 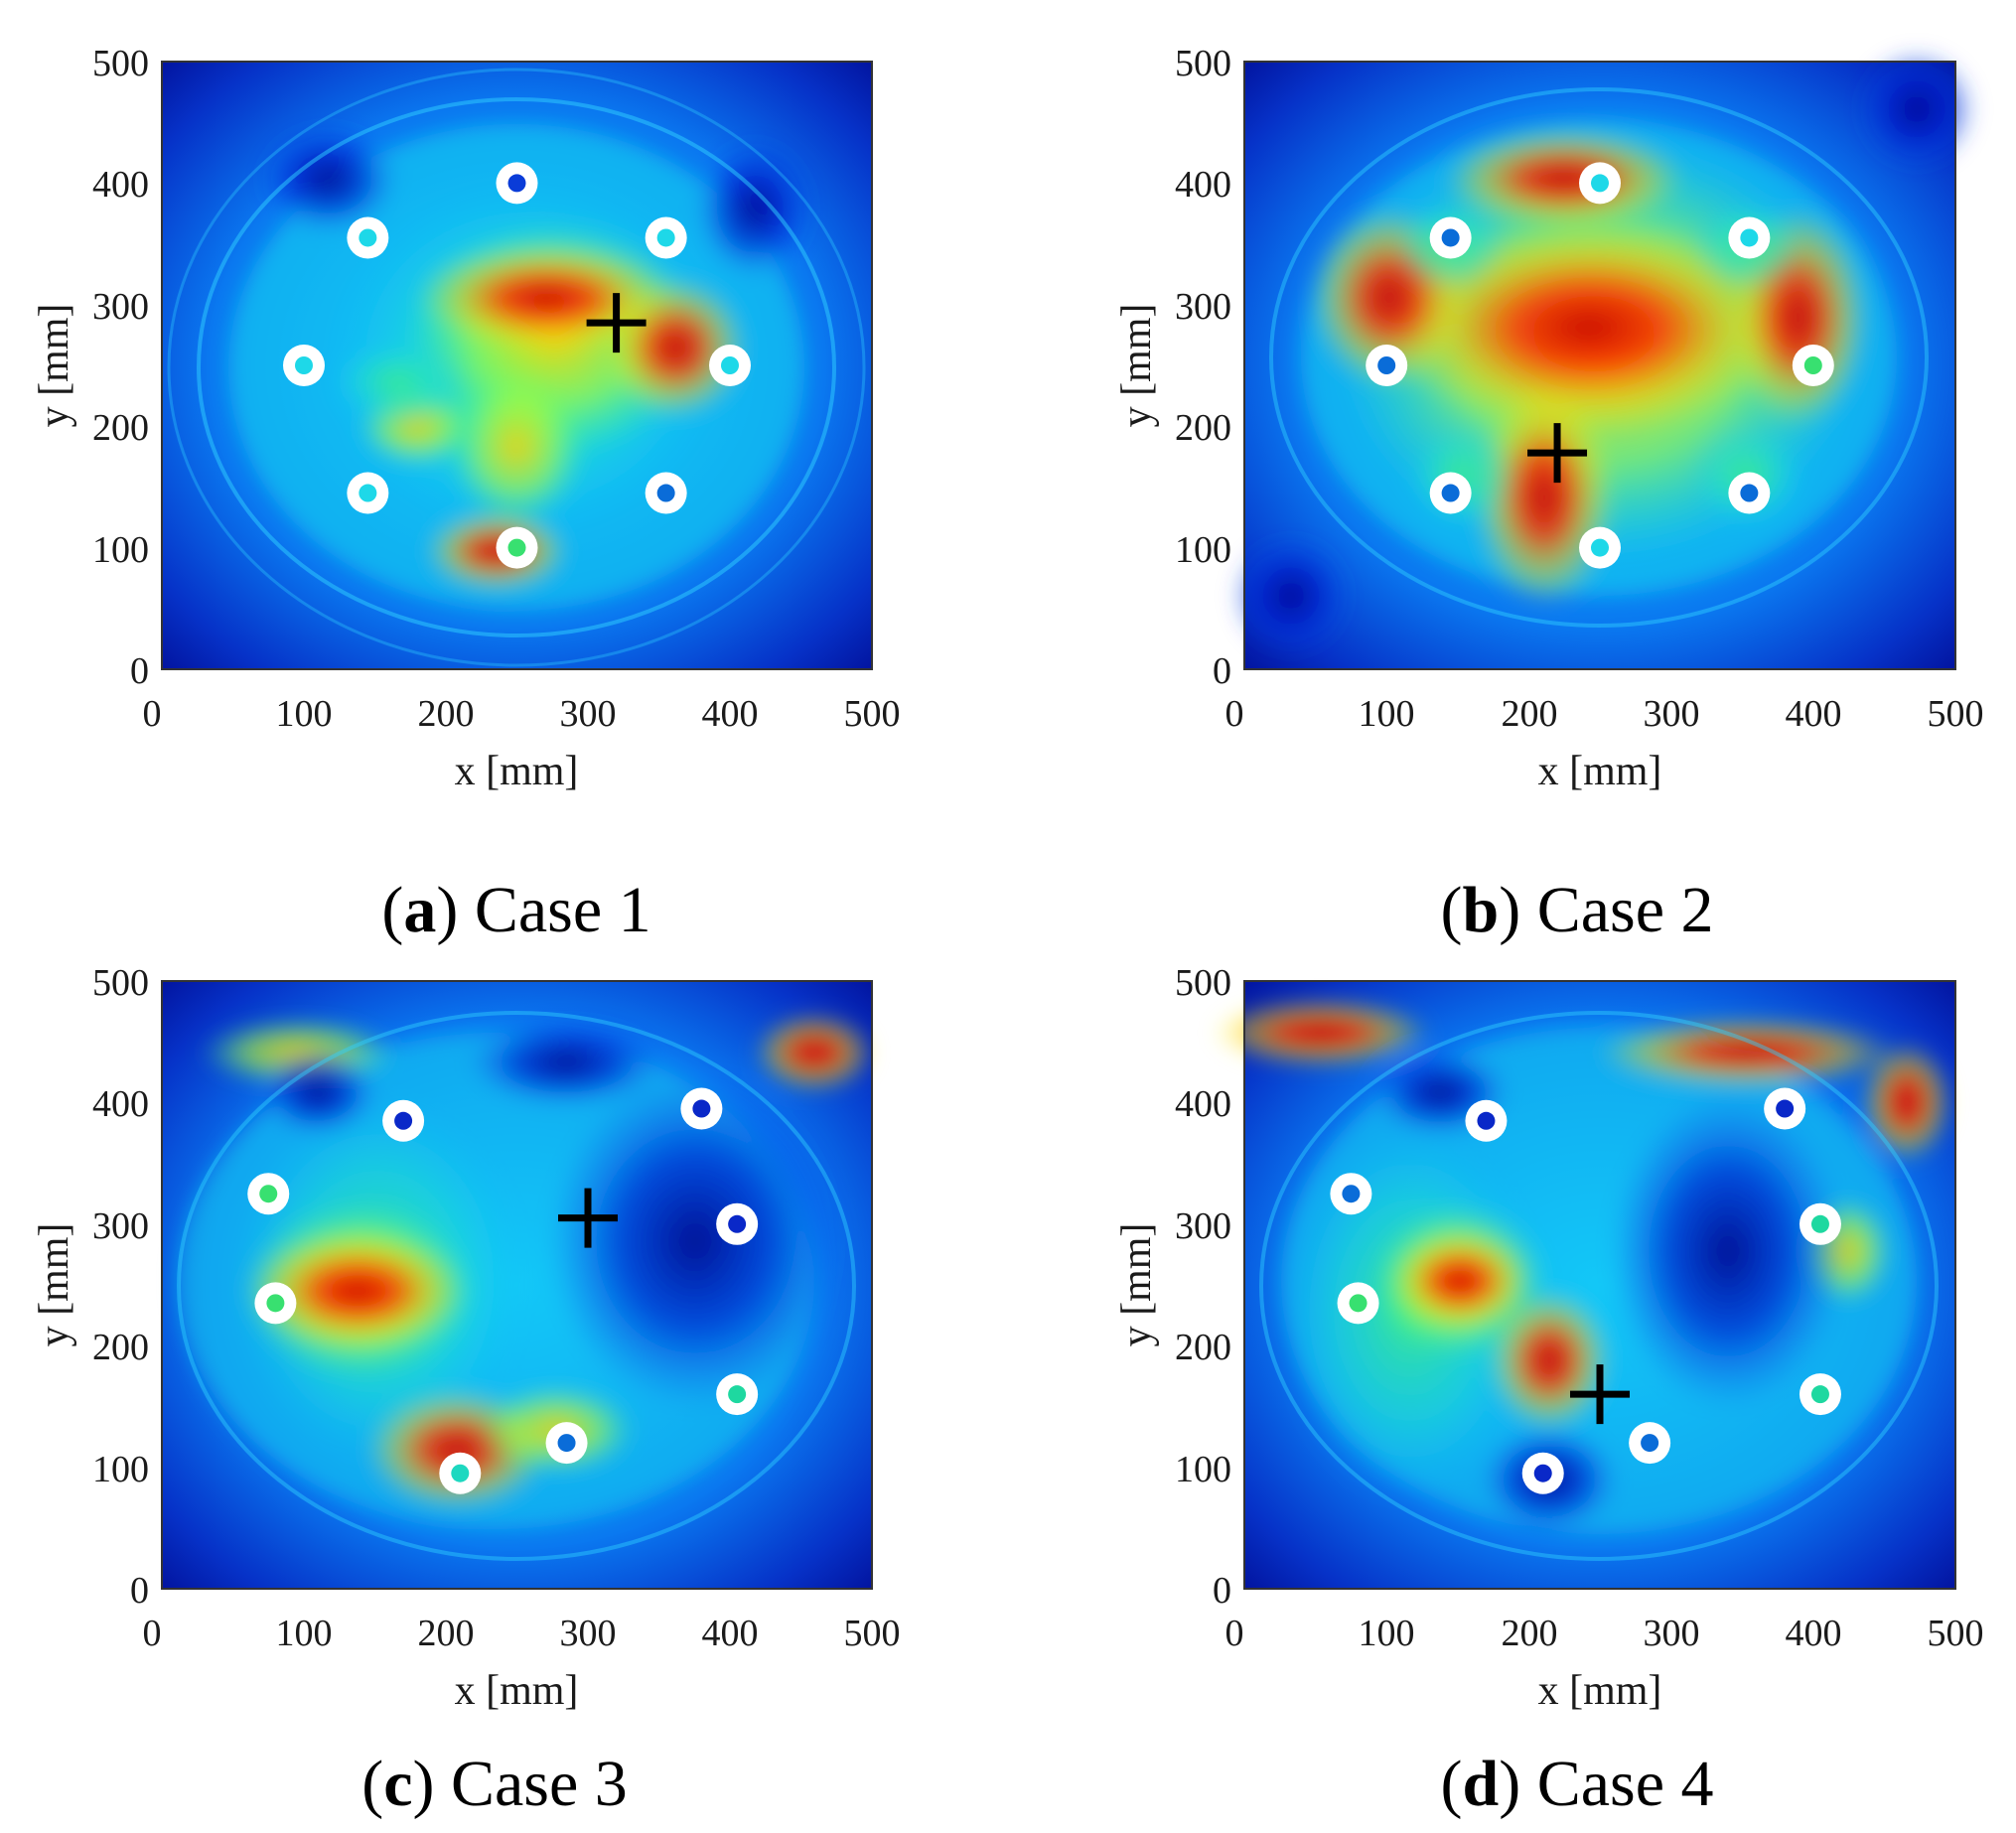 I want to click on caption-letter-a: a, so click(x=419, y=910).